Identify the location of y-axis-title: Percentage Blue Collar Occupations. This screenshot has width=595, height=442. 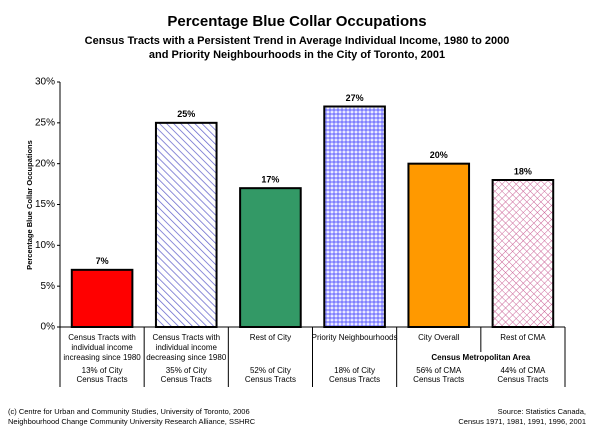
(29, 205).